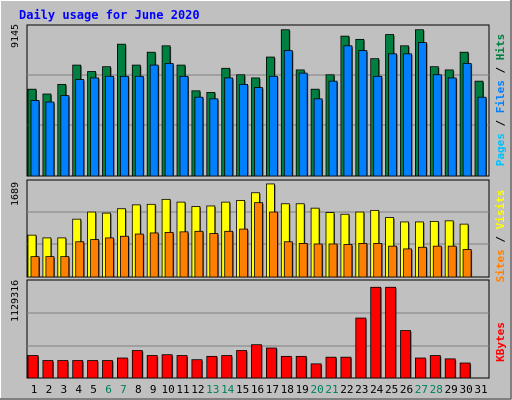 The height and width of the screenshot is (400, 512). What do you see at coordinates (500, 210) in the screenshot?
I see `legend-visits: Visits` at bounding box center [500, 210].